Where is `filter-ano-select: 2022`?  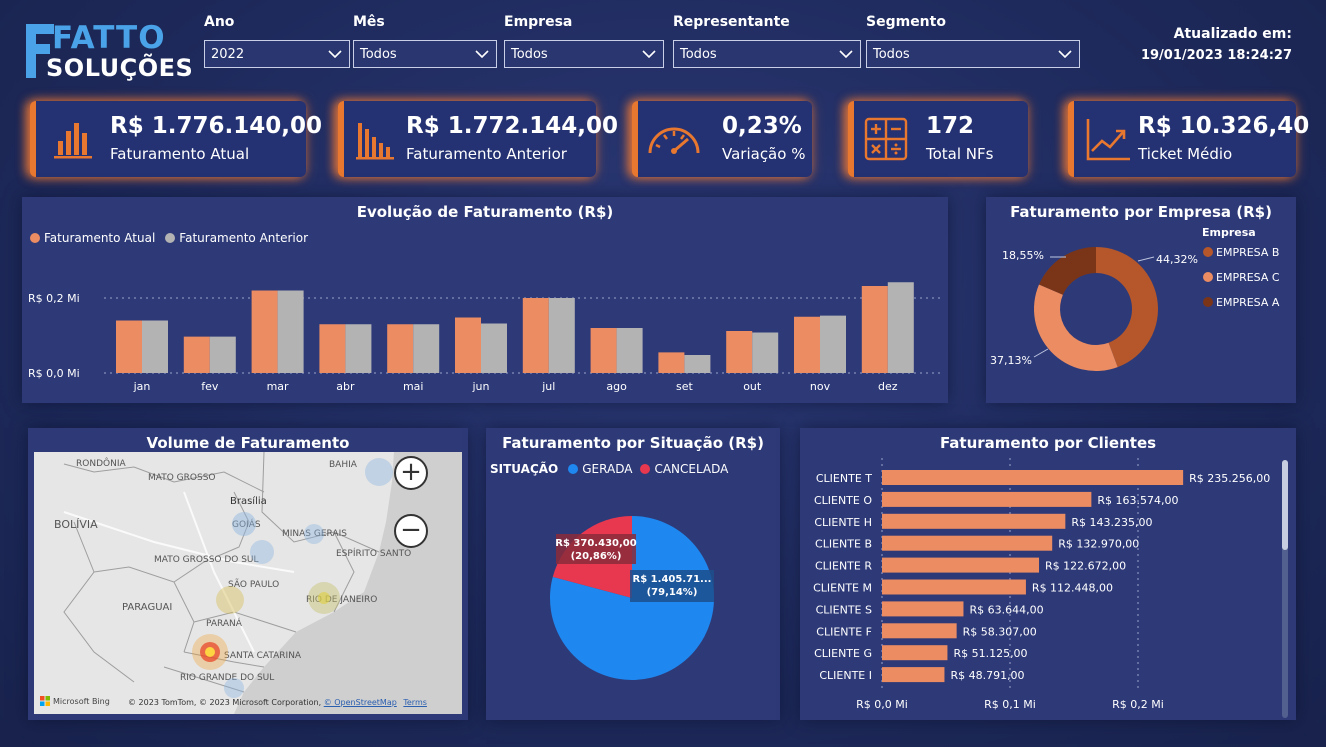
filter-ano-select: 2022 is located at coordinates (277, 54).